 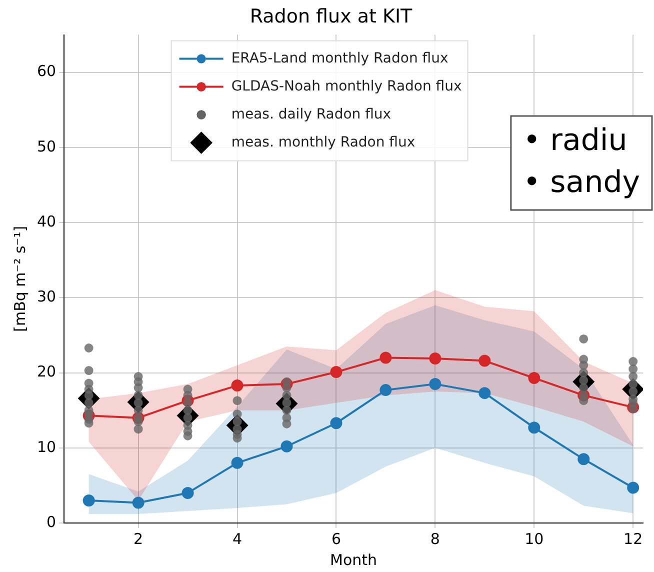 What do you see at coordinates (581, 182) in the screenshot?
I see `annotation: • sandy` at bounding box center [581, 182].